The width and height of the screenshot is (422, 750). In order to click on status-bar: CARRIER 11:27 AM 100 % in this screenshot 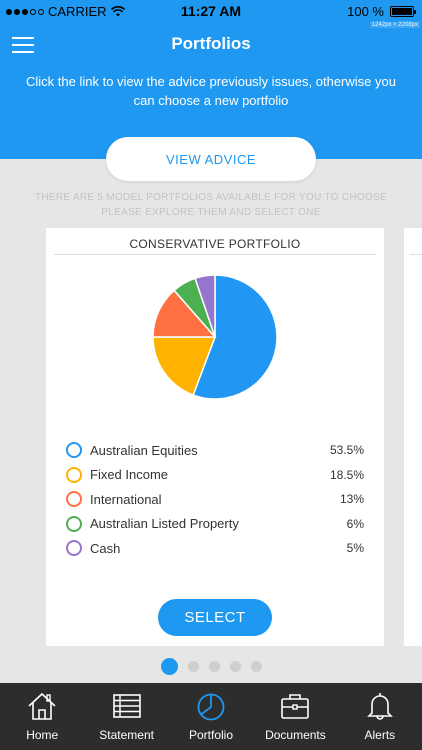, I will do `click(211, 11)`.